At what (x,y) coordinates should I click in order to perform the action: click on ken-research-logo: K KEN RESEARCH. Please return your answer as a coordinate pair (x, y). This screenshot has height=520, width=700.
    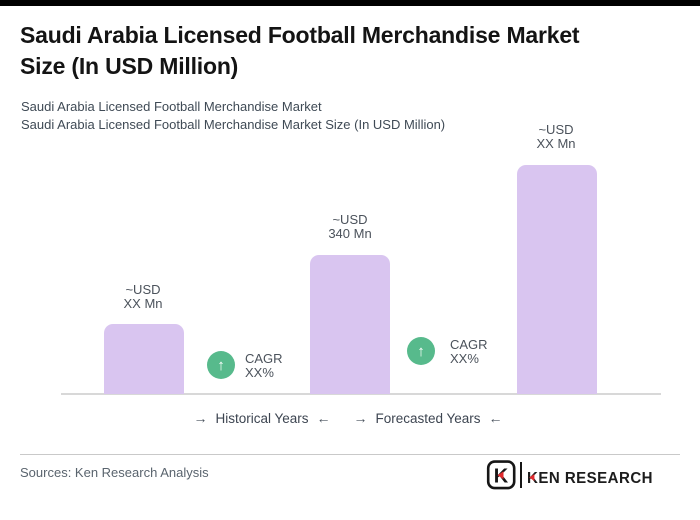
    Looking at the image, I should click on (569, 475).